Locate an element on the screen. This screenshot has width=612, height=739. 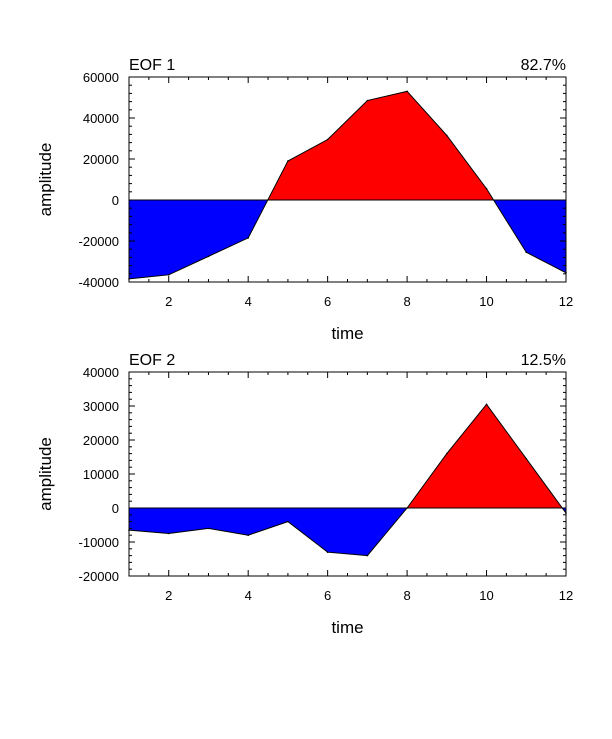
panel-title-left: EOF 2 is located at coordinates (152, 360).